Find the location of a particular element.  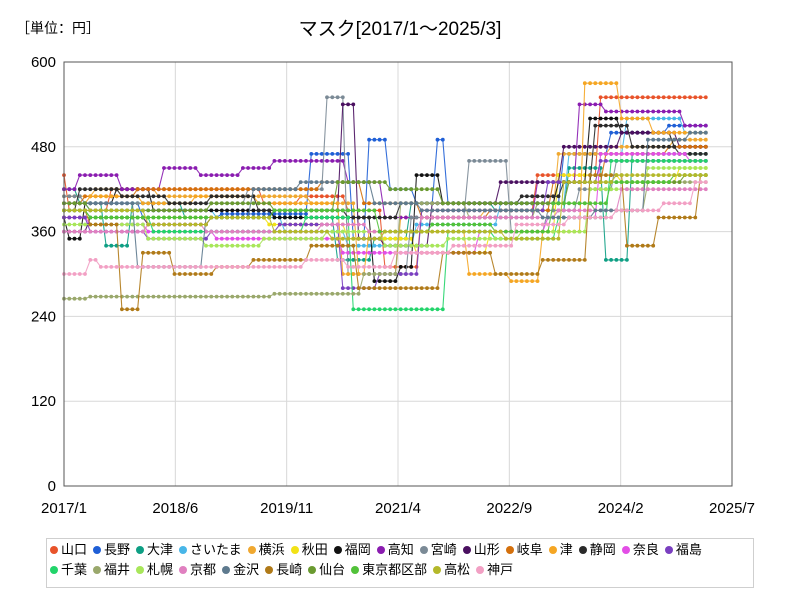

legend-label: 高知 is located at coordinates (400, 549).